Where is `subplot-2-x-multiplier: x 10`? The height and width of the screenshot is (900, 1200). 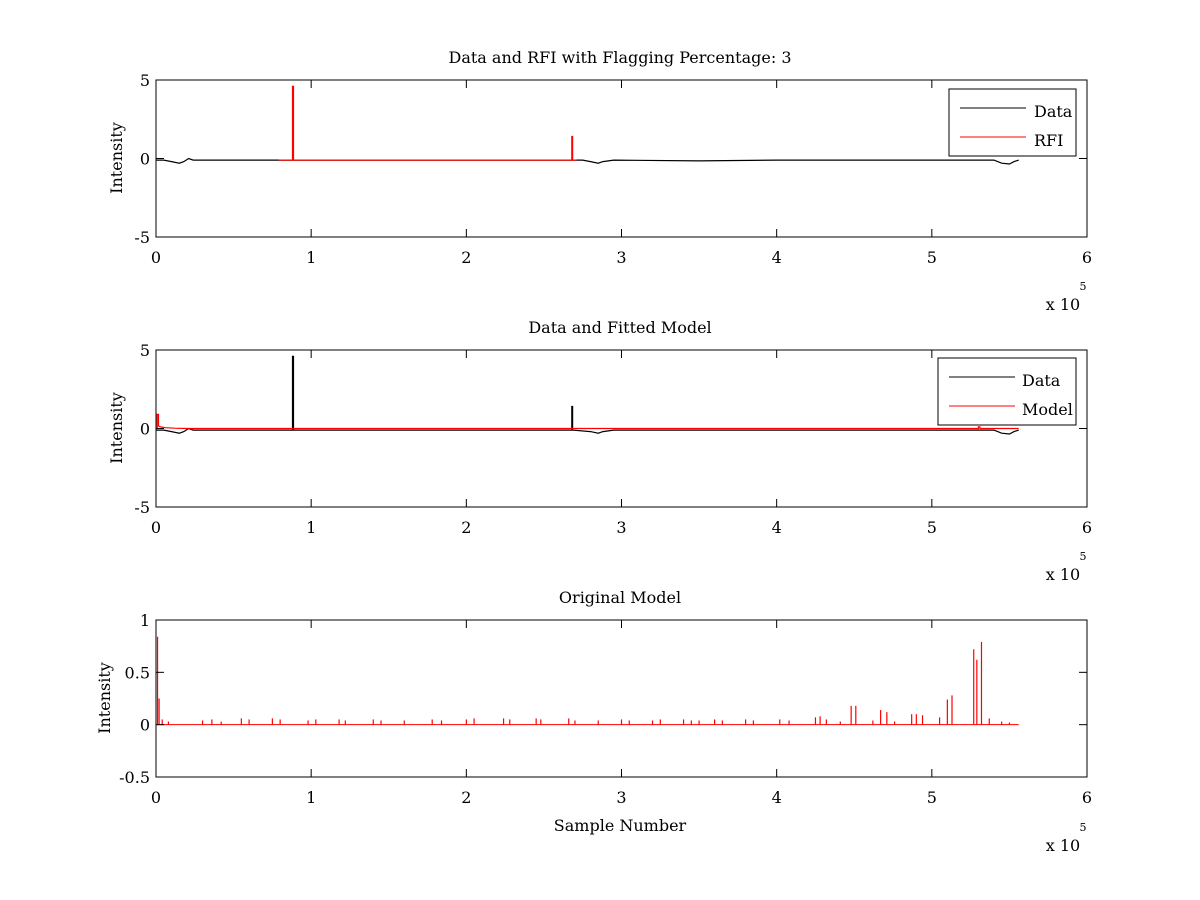
subplot-2-x-multiplier: x 10 is located at coordinates (1063, 574).